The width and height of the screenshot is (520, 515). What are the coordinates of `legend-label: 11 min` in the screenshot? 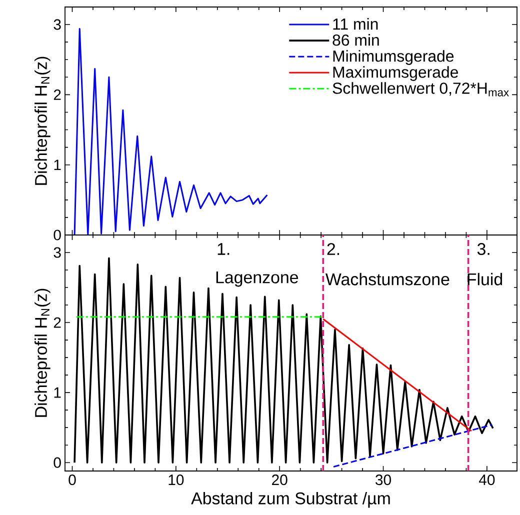 It's located at (355, 24).